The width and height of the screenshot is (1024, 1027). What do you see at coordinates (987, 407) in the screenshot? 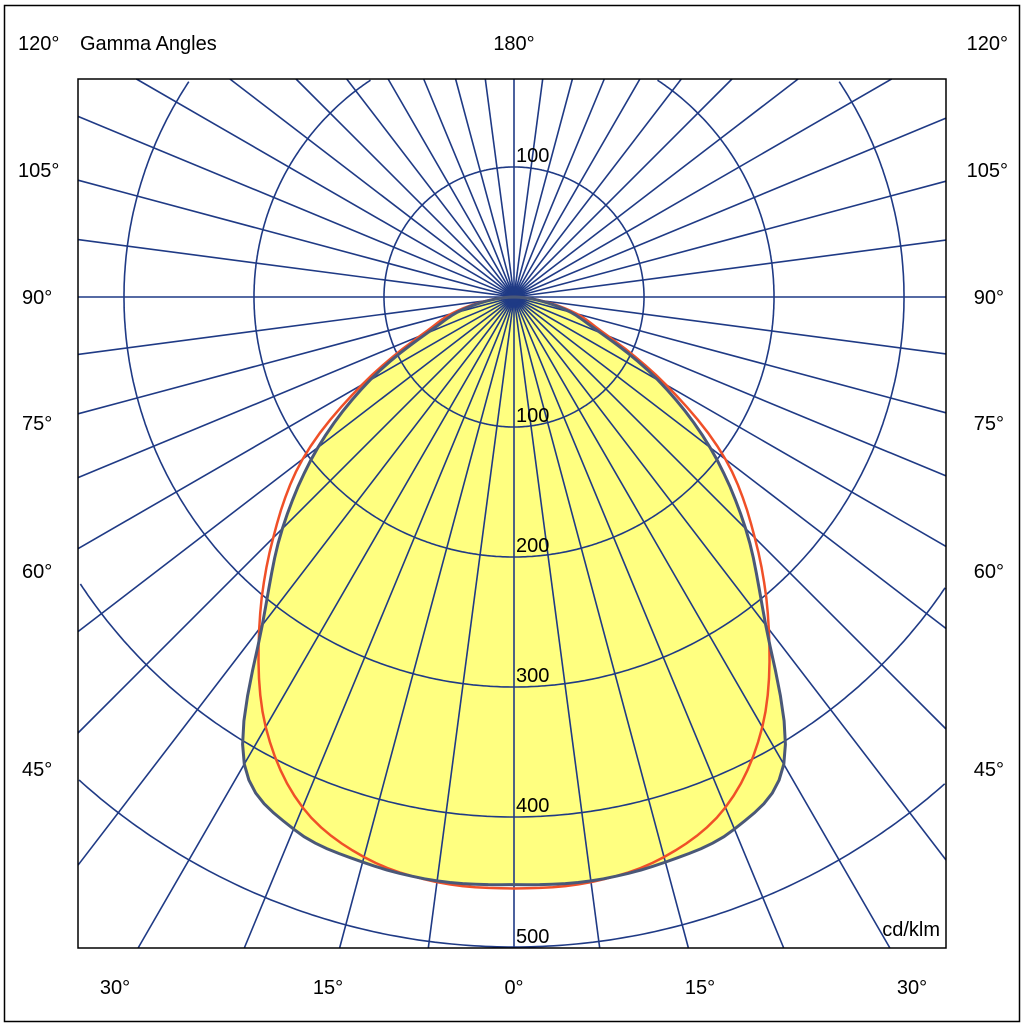
I see `angle-labels-right: 120° 105° 90° 75° 60° 45°` at bounding box center [987, 407].